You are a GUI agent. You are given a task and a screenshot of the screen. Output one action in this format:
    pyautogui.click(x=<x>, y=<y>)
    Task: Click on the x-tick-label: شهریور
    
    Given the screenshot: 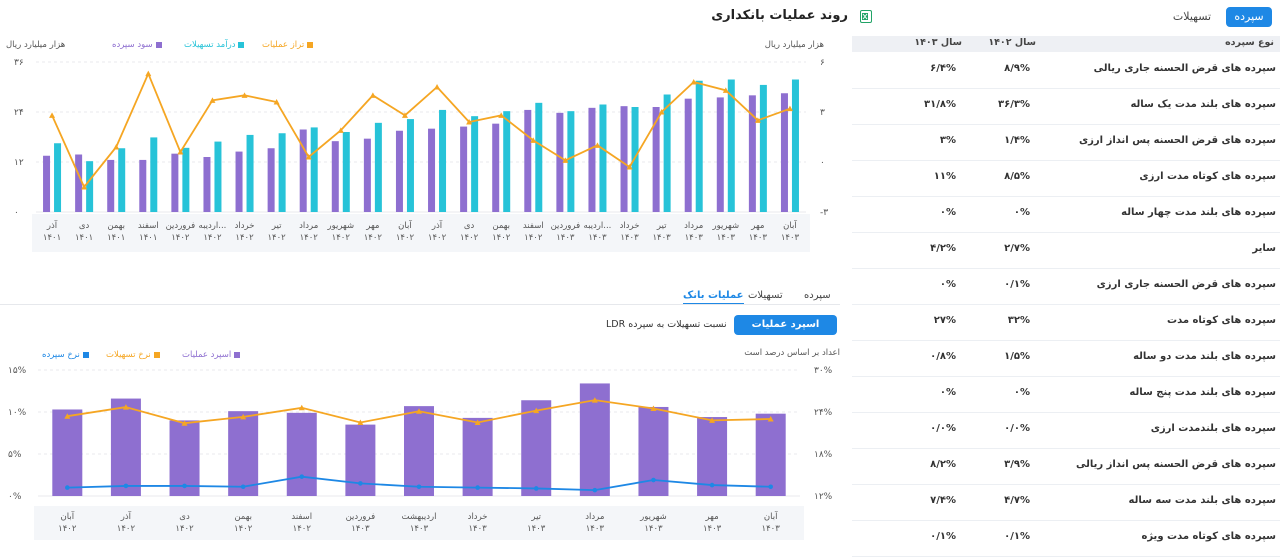 What is the action you would take?
    pyautogui.click(x=725, y=226)
    